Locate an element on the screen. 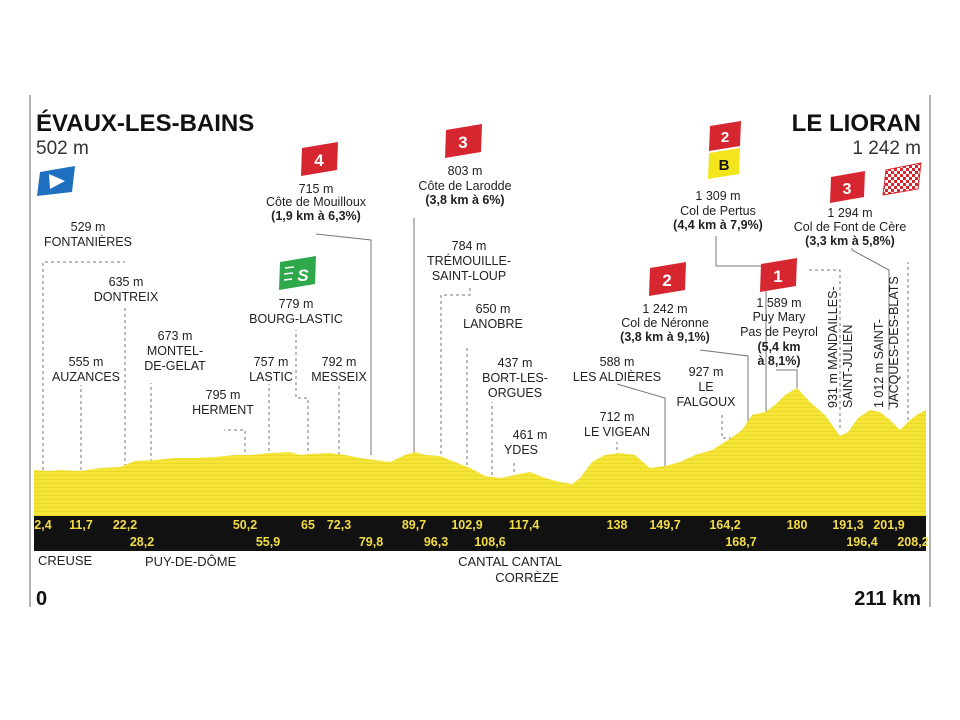 This screenshot has height=720, width=960. climb-name: Côte de Larodde is located at coordinates (464, 186).